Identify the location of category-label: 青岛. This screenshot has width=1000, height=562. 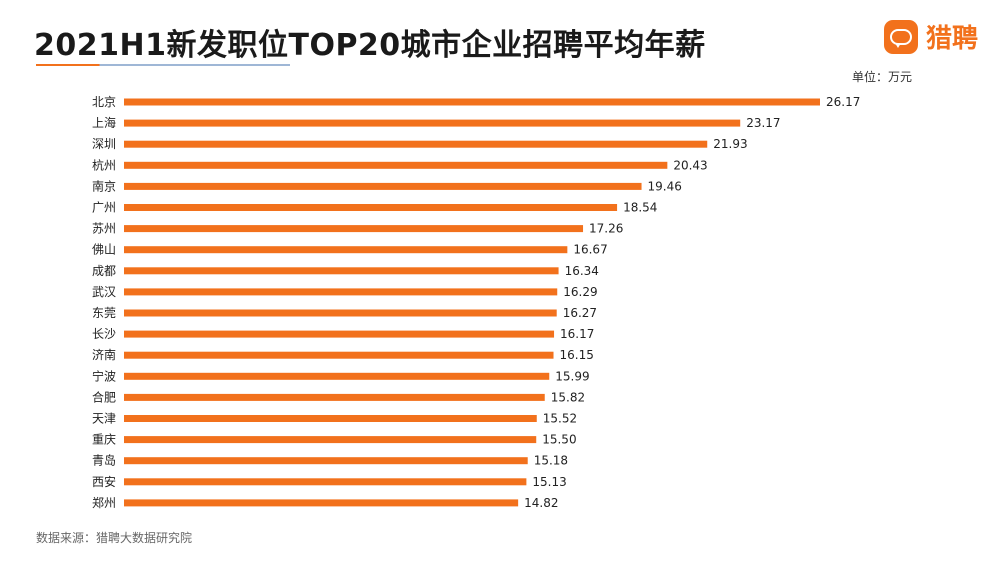
(104, 460).